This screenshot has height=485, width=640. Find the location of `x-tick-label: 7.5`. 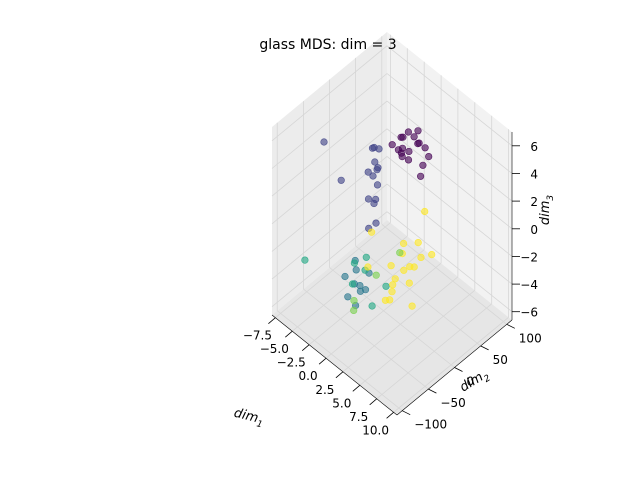

x-tick-label: 7.5 is located at coordinates (358, 417).